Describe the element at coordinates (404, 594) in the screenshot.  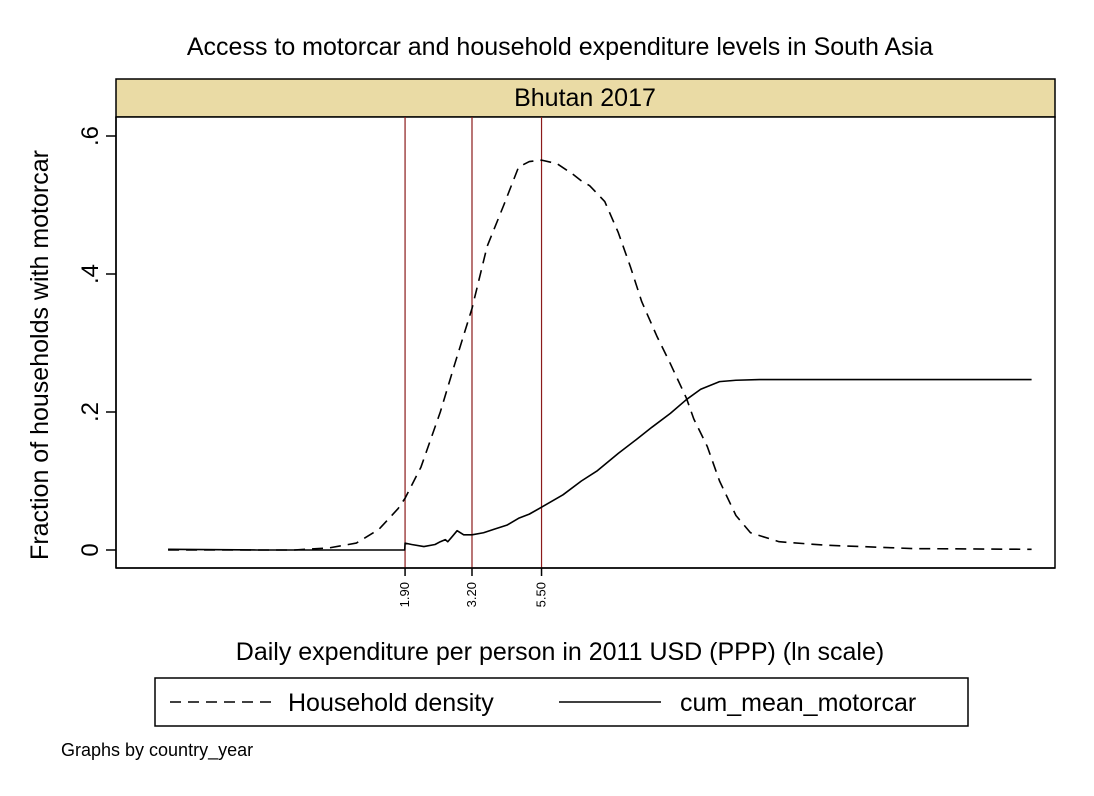
I see `x-tick-label-0: 1.90` at that location.